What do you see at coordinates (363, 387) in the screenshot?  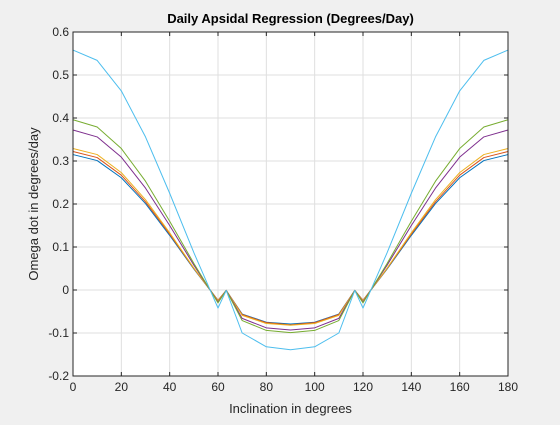 I see `x-tick-label: 120` at bounding box center [363, 387].